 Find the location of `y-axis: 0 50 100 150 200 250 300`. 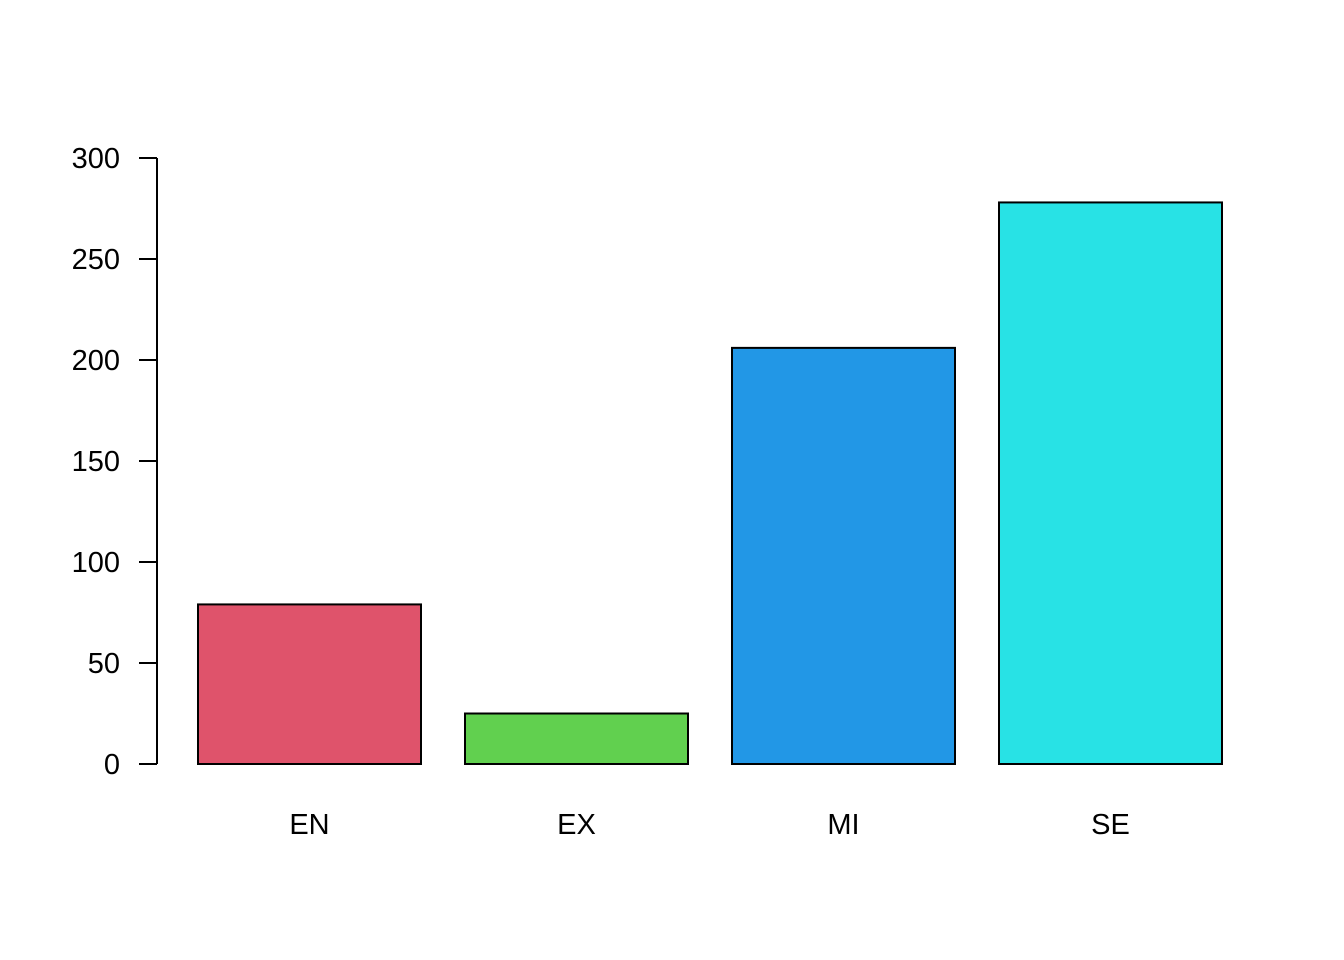

y-axis: 0 50 100 150 200 250 300 is located at coordinates (115, 462).